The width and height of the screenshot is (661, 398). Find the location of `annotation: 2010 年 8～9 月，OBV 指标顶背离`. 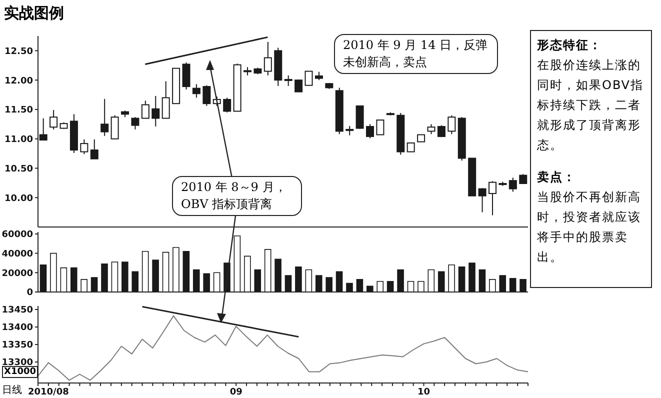

annotation: 2010 年 8～9 月，OBV 指标顶背离 is located at coordinates (237, 196).